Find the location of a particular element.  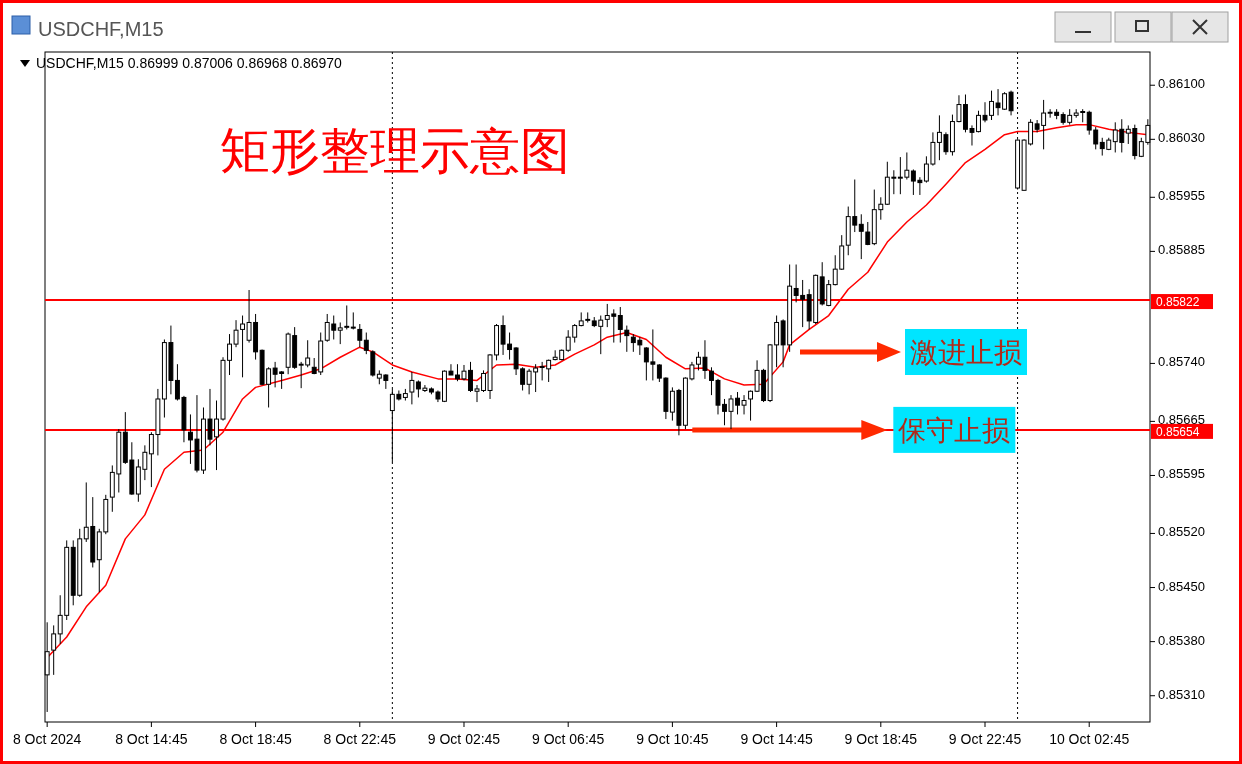

x-tick-label: 9 Oct 02:45 is located at coordinates (464, 739).